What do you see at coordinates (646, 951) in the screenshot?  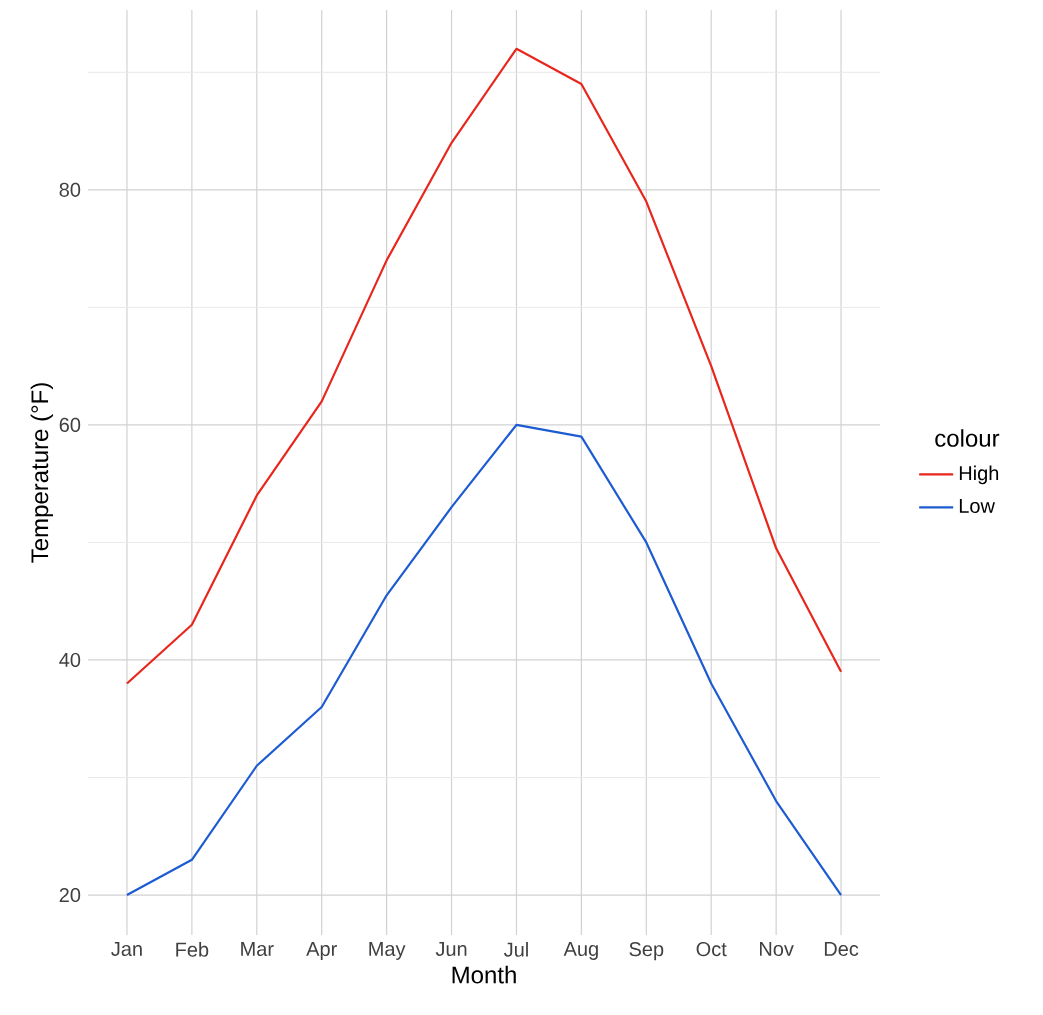 I see `x-tick-label: Sep` at bounding box center [646, 951].